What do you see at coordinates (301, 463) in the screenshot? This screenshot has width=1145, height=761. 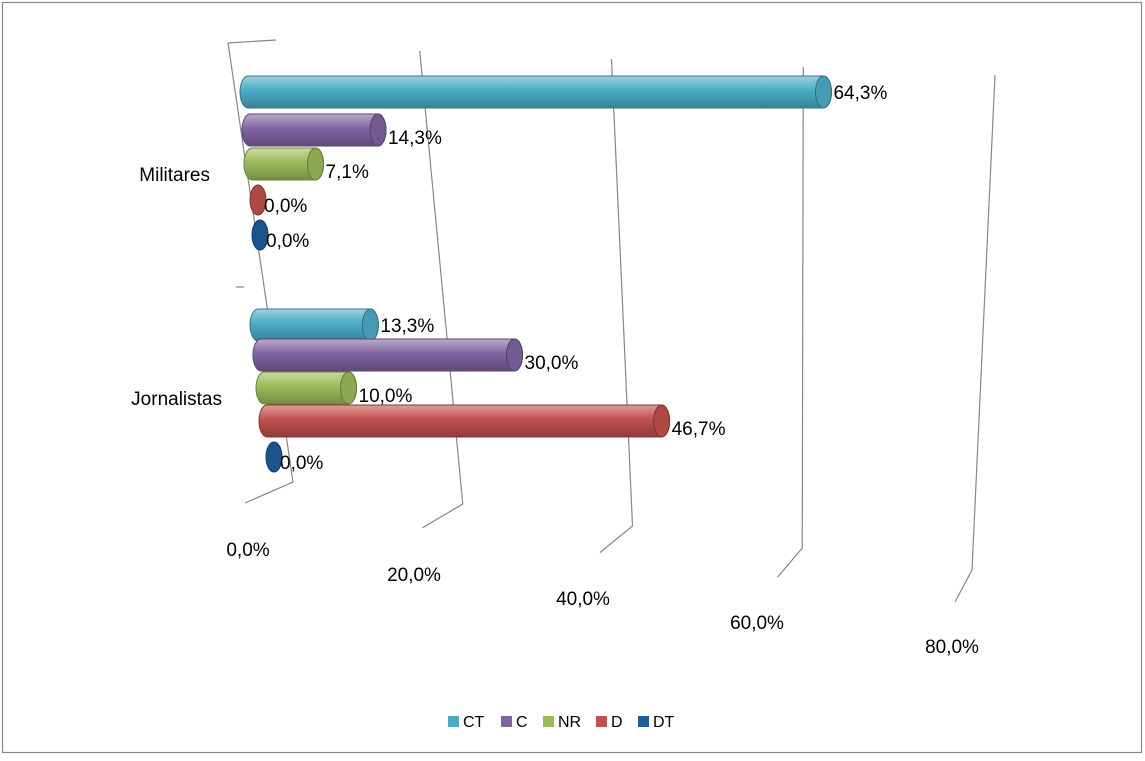 I see `data-label-dt-jornalistas: 0,0%` at bounding box center [301, 463].